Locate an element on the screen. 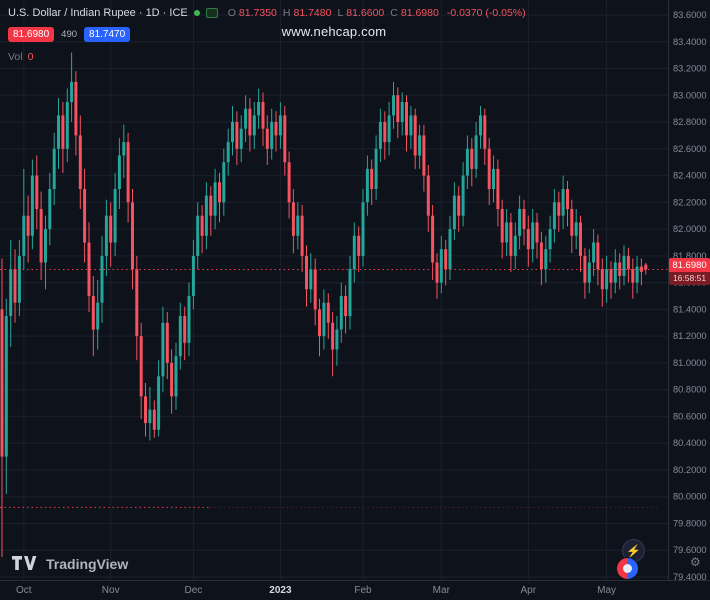 The height and width of the screenshot is (600, 710). svg-text: 81.8000 is located at coordinates (690, 256).